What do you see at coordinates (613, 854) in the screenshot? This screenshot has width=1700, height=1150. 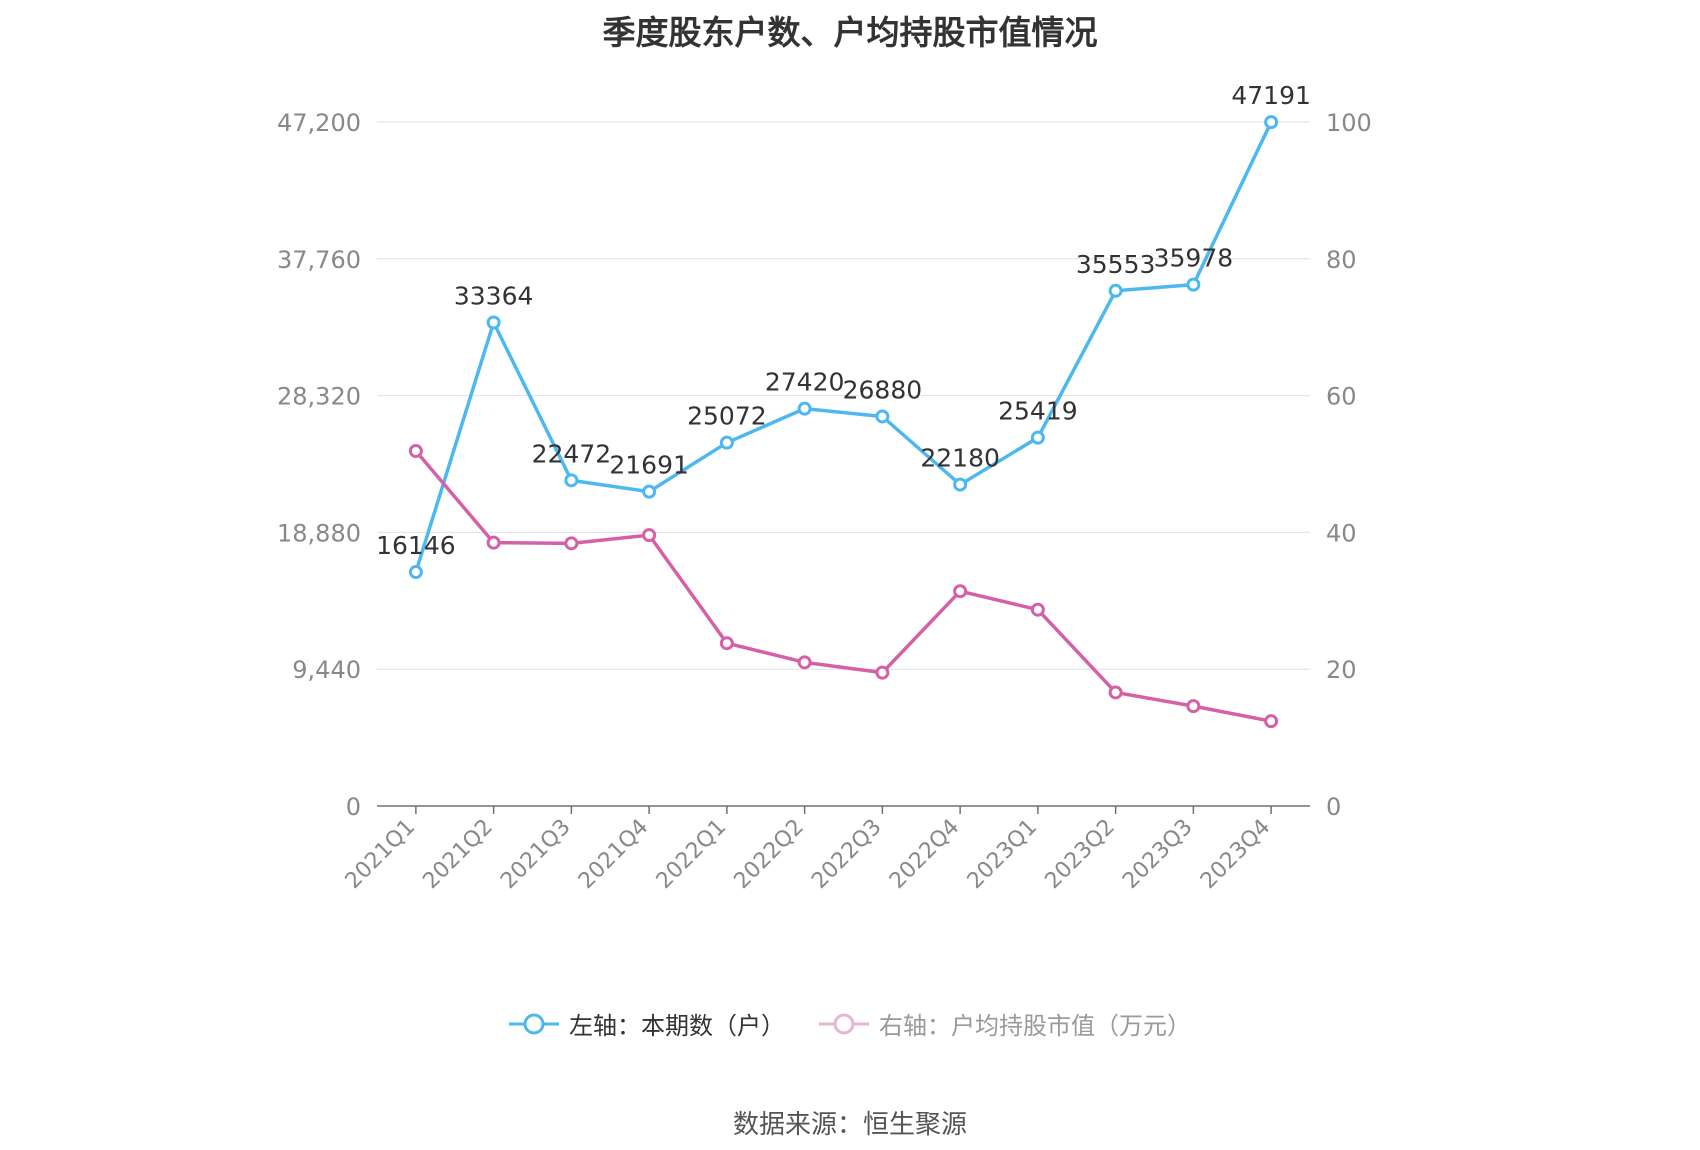 I see `x-tick-label: 2021Q4` at bounding box center [613, 854].